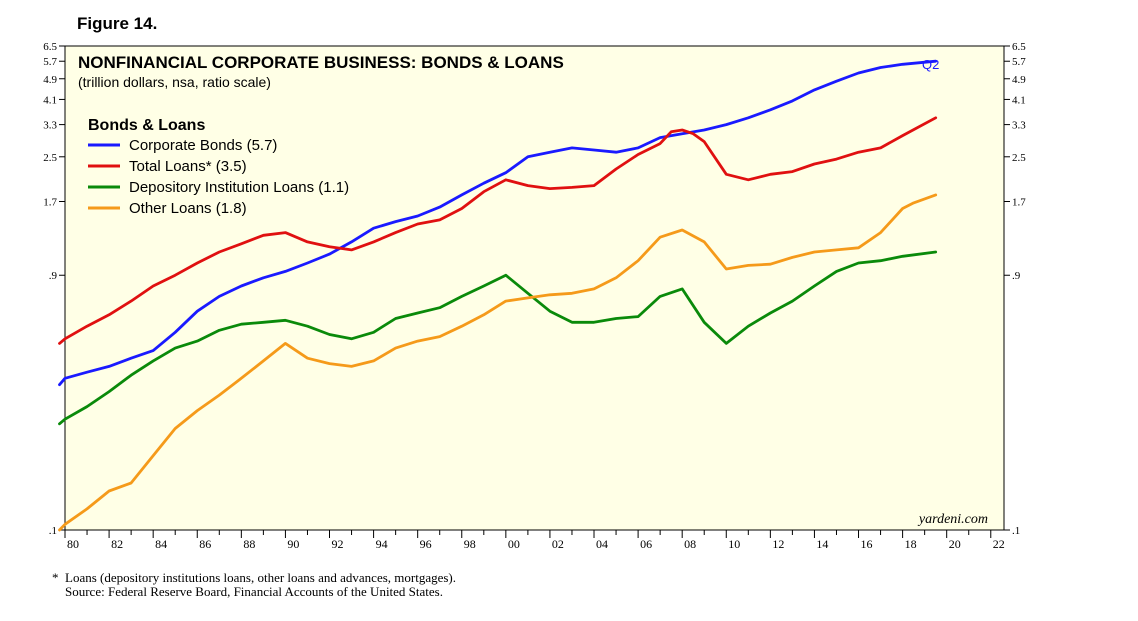 The width and height of the screenshot is (1138, 621). Describe the element at coordinates (646, 544) in the screenshot. I see `x-tick-label: 06` at that location.